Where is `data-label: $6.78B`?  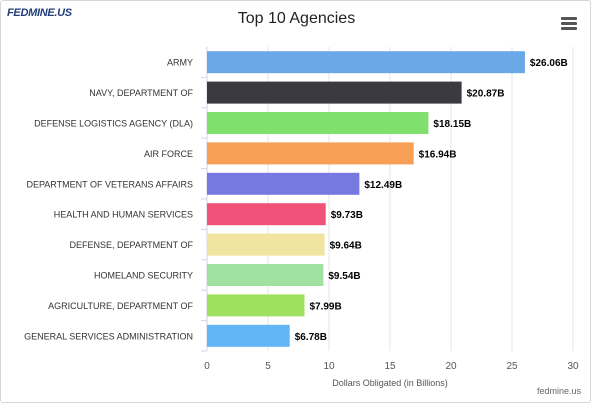 data-label: $6.78B is located at coordinates (311, 337).